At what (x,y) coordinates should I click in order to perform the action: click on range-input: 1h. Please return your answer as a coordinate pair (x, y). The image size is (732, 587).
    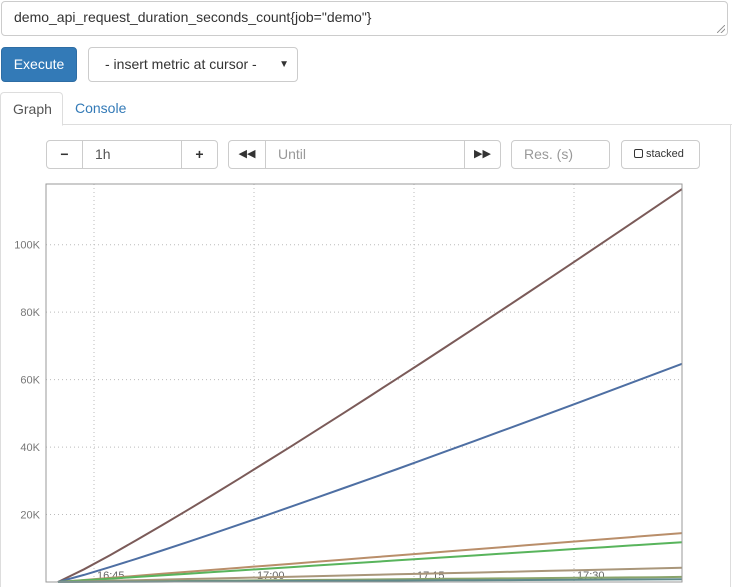
    Looking at the image, I should click on (132, 154).